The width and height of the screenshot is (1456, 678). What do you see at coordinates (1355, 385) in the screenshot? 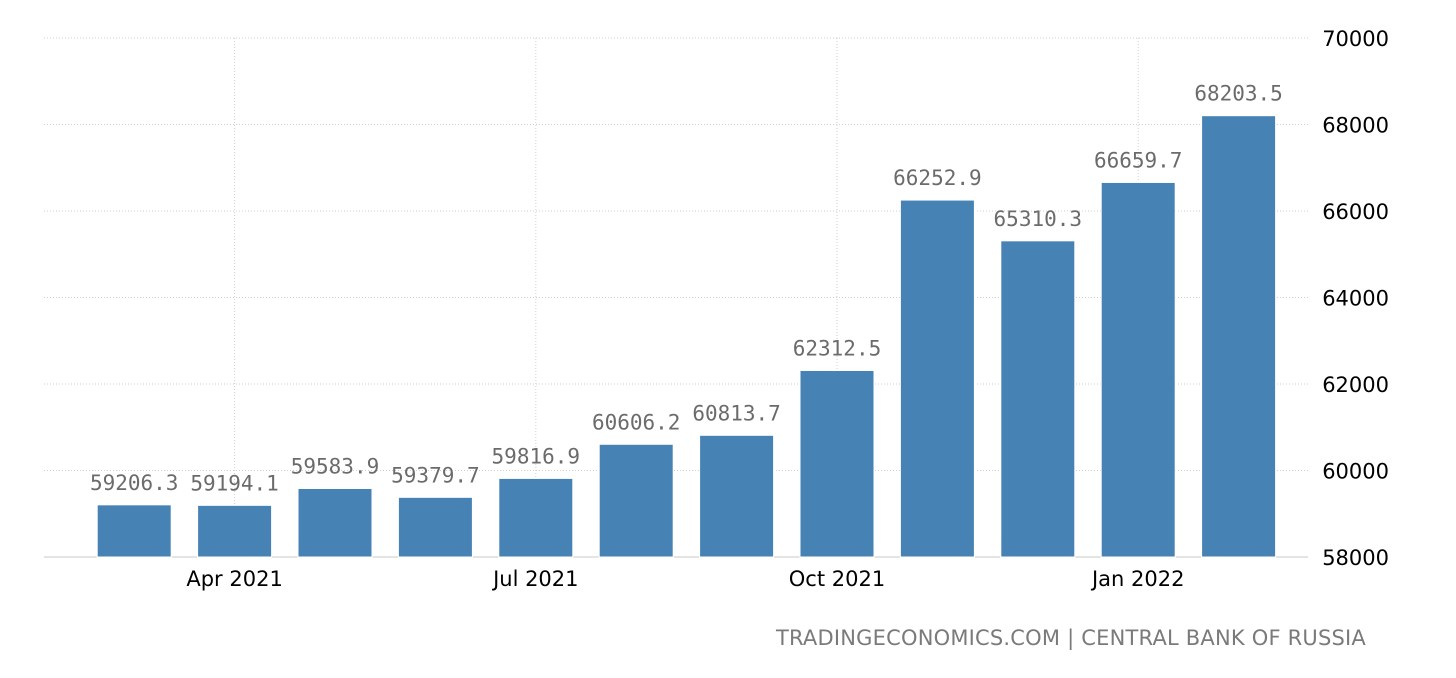
I see `y-tick-label: 62000` at bounding box center [1355, 385].